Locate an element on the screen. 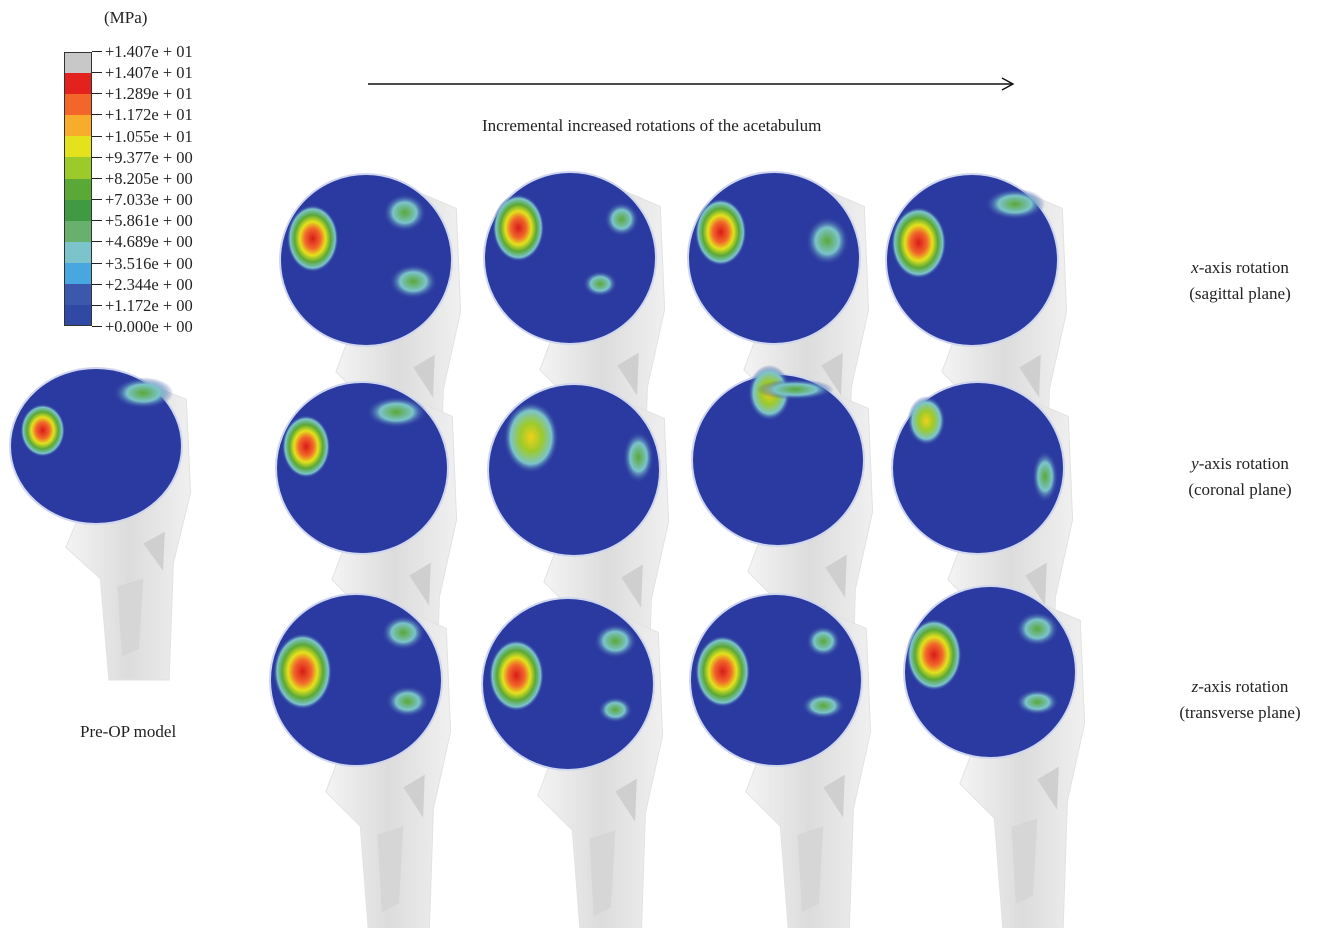  legend-tick-label: +7.033e + 00 is located at coordinates (162, 199).